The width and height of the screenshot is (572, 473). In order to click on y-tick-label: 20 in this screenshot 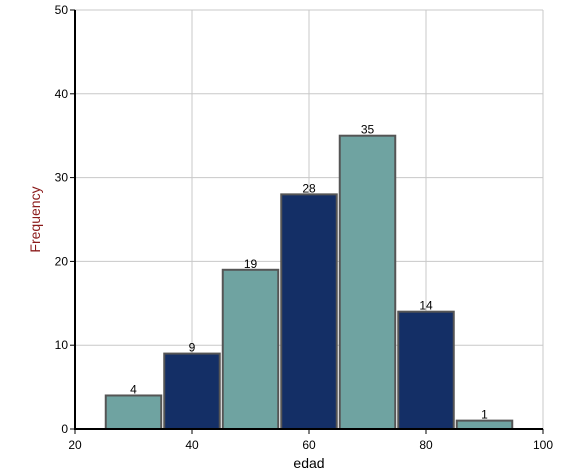, I will do `click(62, 261)`.